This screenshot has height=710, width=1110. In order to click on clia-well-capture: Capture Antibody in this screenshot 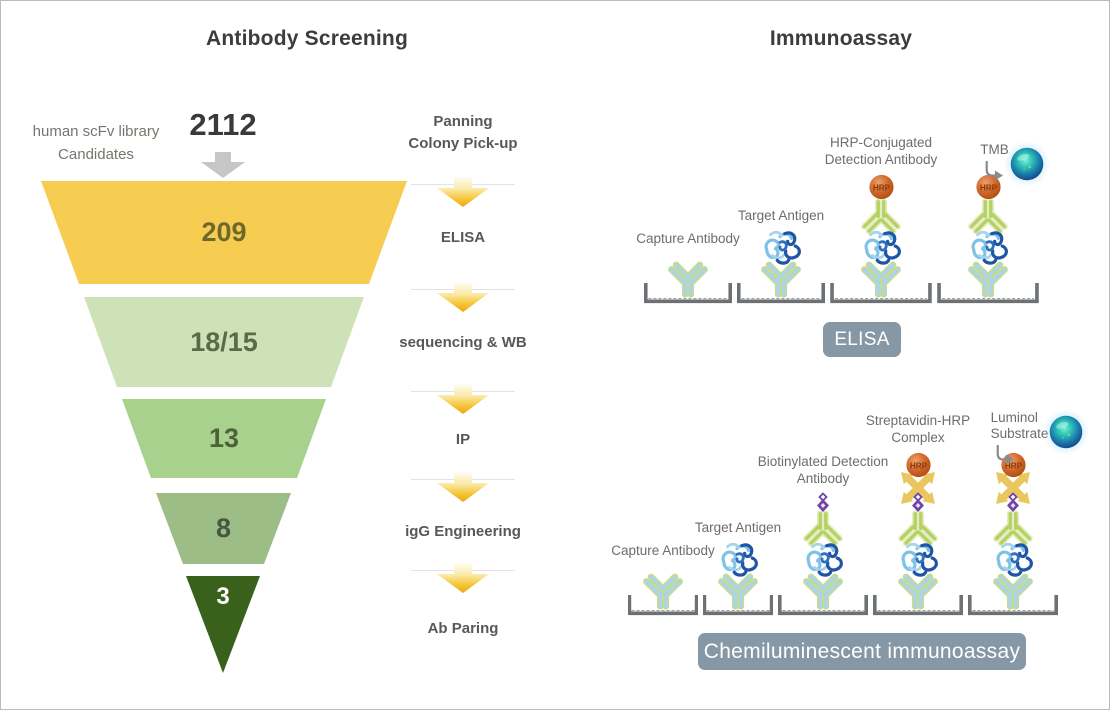, I will do `click(663, 501)`.